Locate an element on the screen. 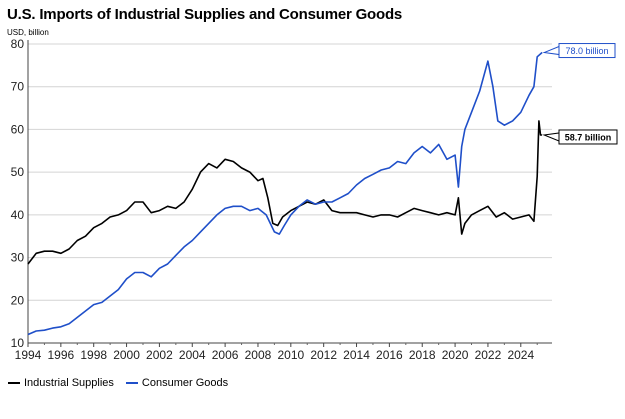 This screenshot has height=419, width=625. end-label-text-1: 78.0 billion is located at coordinates (586, 51).